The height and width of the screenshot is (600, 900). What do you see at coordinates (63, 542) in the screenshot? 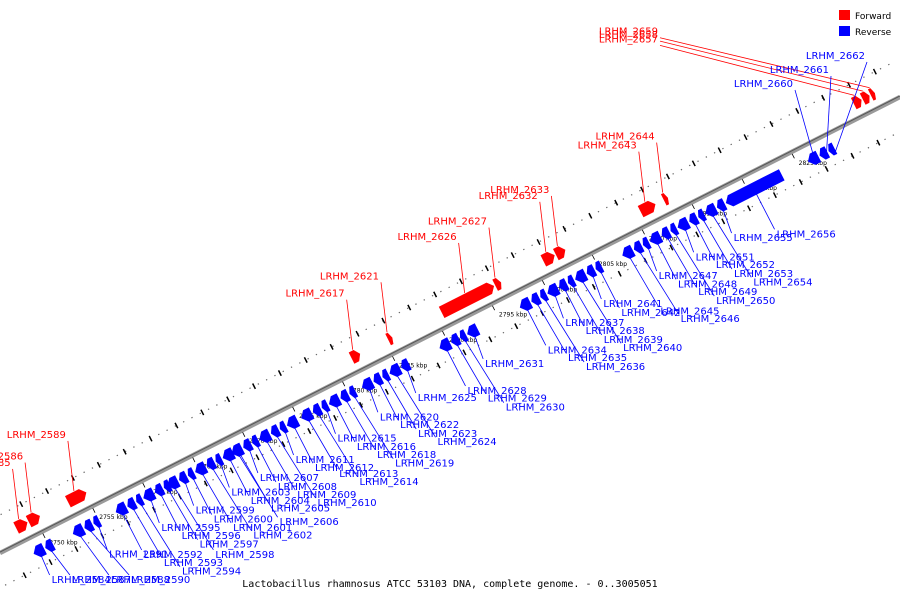
I see `tick-label: 2750 kbp` at bounding box center [63, 542].